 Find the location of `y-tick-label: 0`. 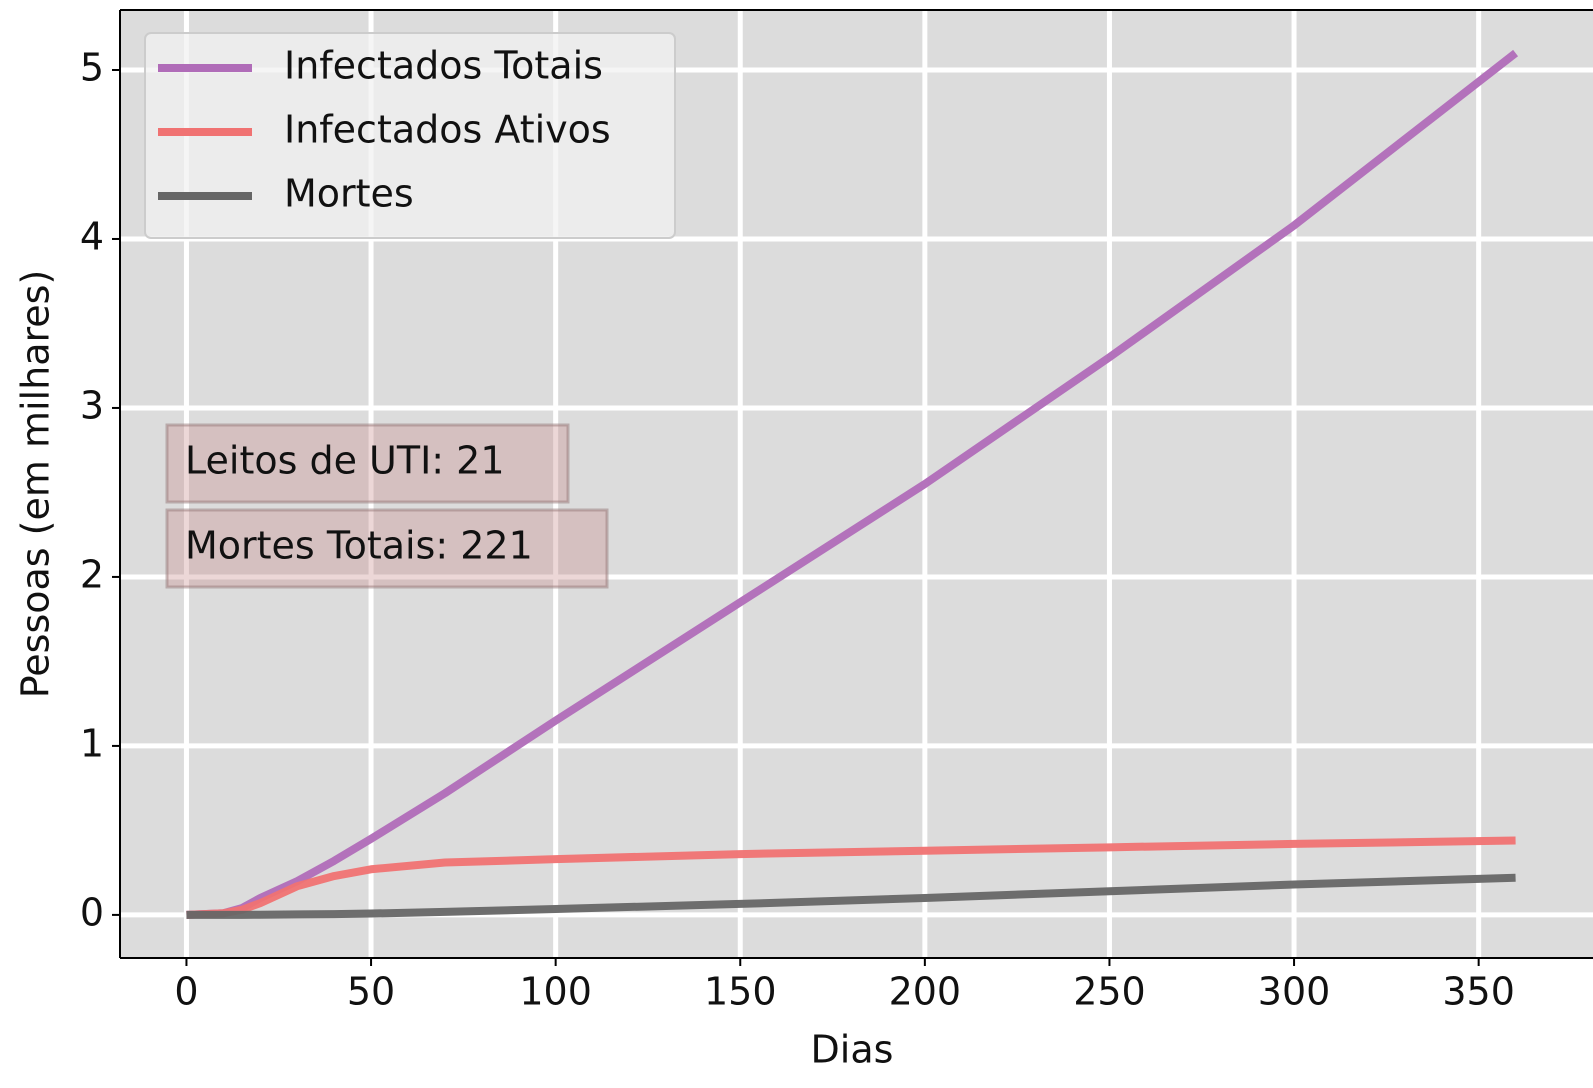

y-tick-label: 0 is located at coordinates (92, 912).